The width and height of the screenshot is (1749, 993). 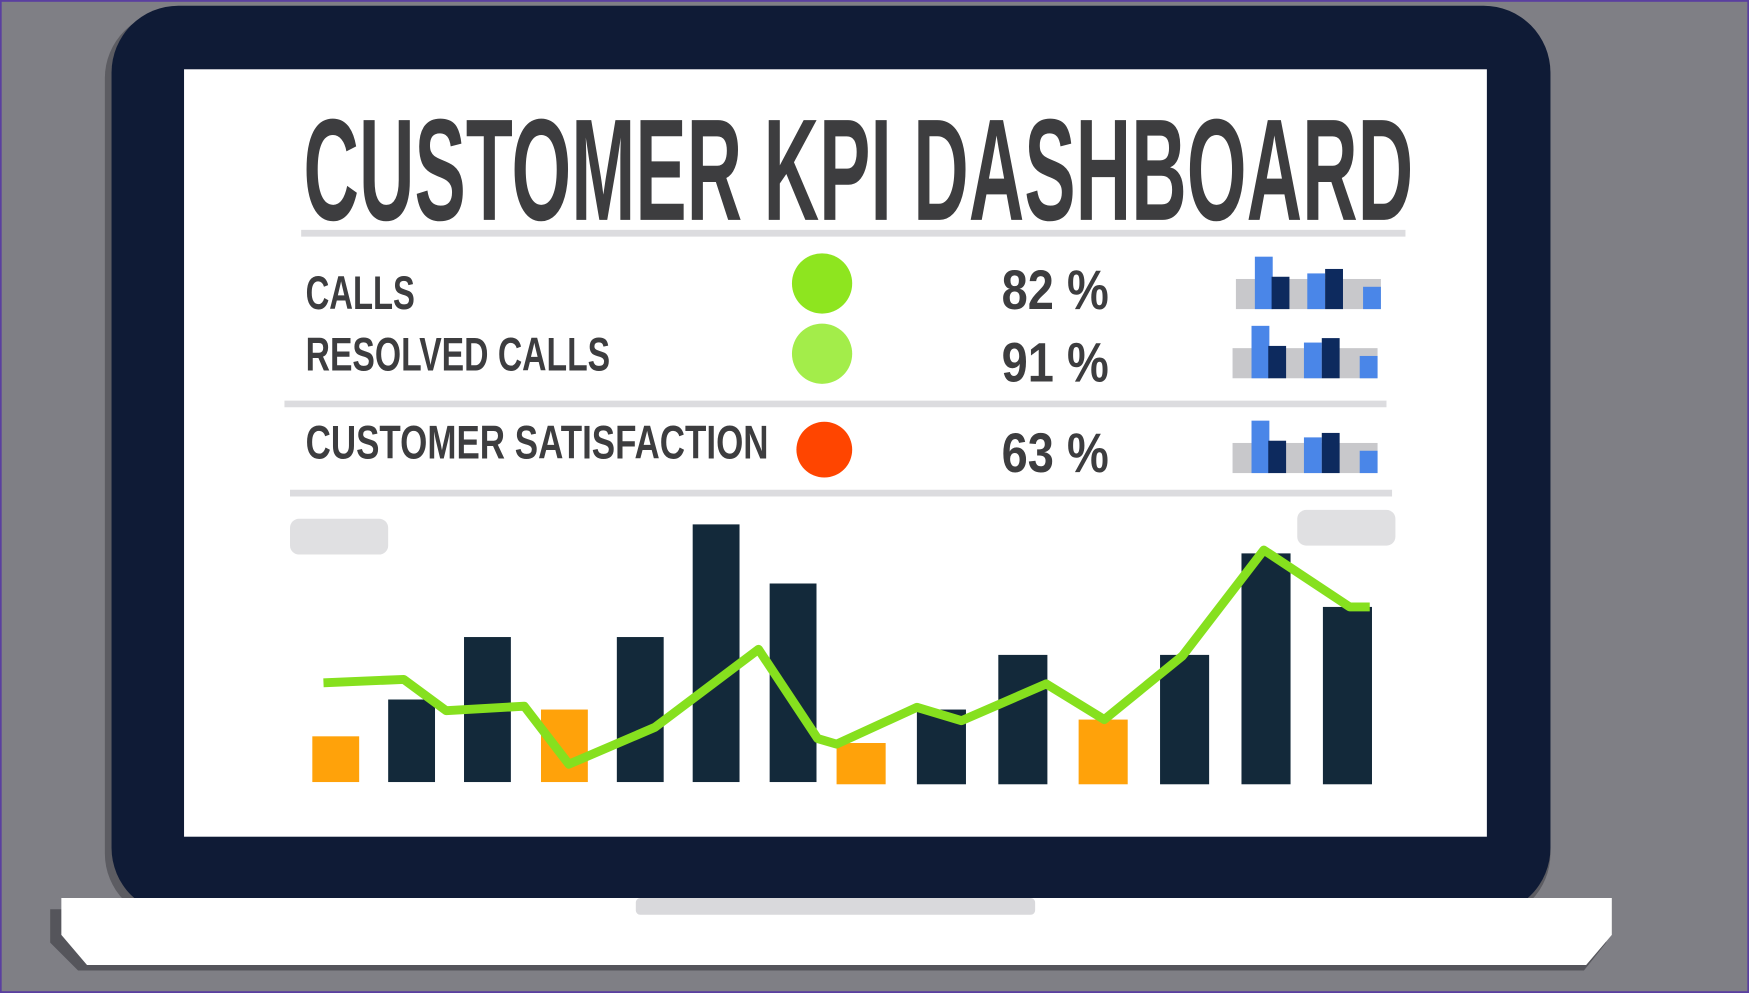 What do you see at coordinates (360, 293) in the screenshot?
I see `kpi-label: CALLS` at bounding box center [360, 293].